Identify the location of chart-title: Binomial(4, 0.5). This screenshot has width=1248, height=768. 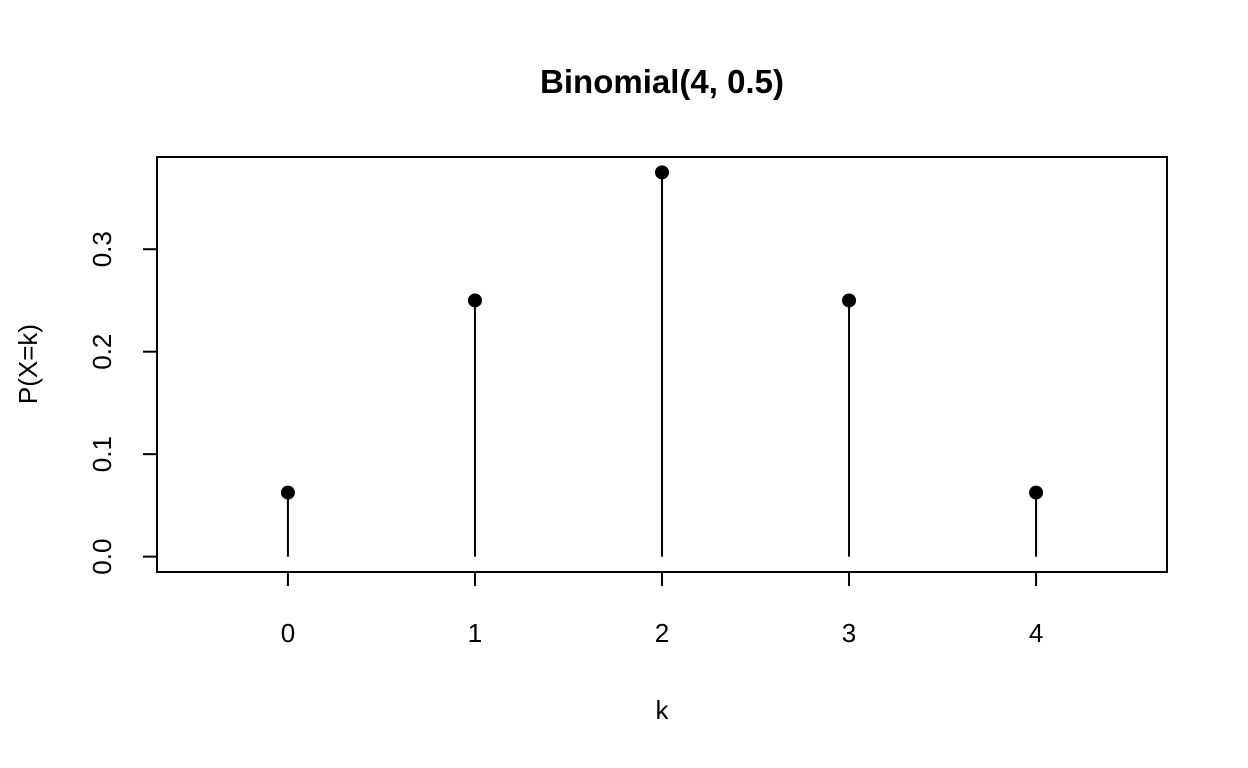
(662, 81).